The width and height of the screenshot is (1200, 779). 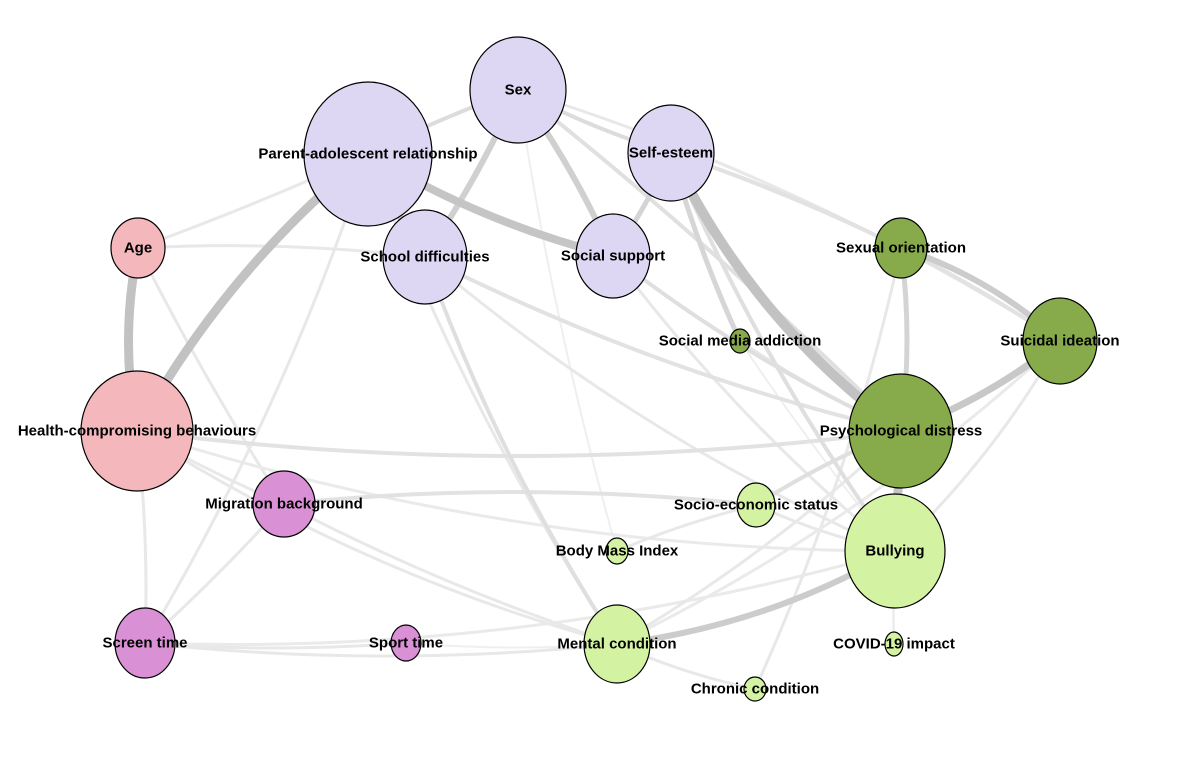 I want to click on node-sex, so click(x=518, y=90).